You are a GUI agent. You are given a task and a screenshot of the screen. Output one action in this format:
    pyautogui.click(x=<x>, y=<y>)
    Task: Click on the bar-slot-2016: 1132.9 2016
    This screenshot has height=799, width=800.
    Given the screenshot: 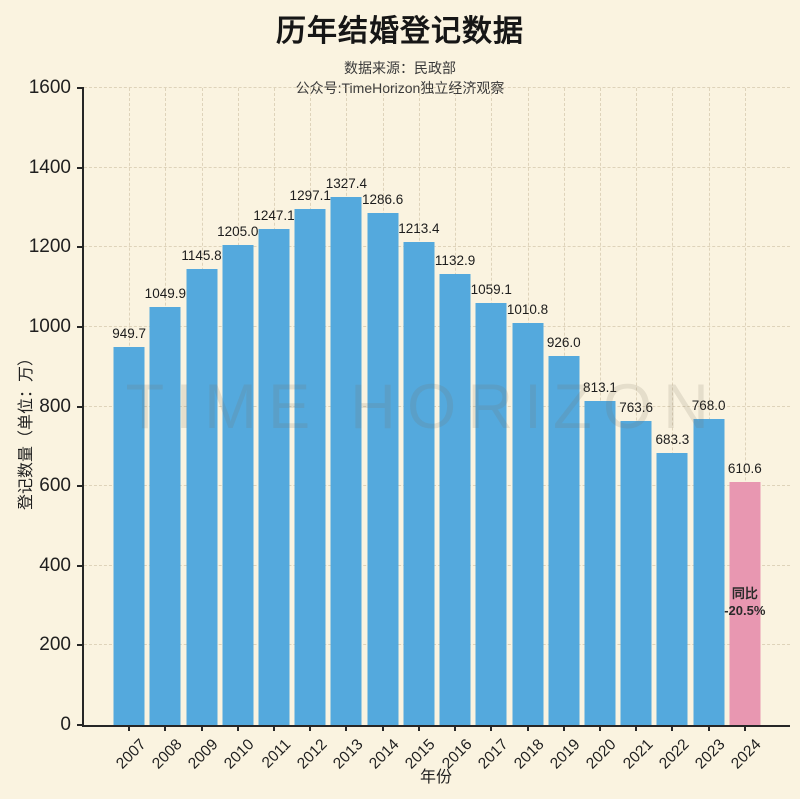 What is the action you would take?
    pyautogui.click(x=455, y=430)
    